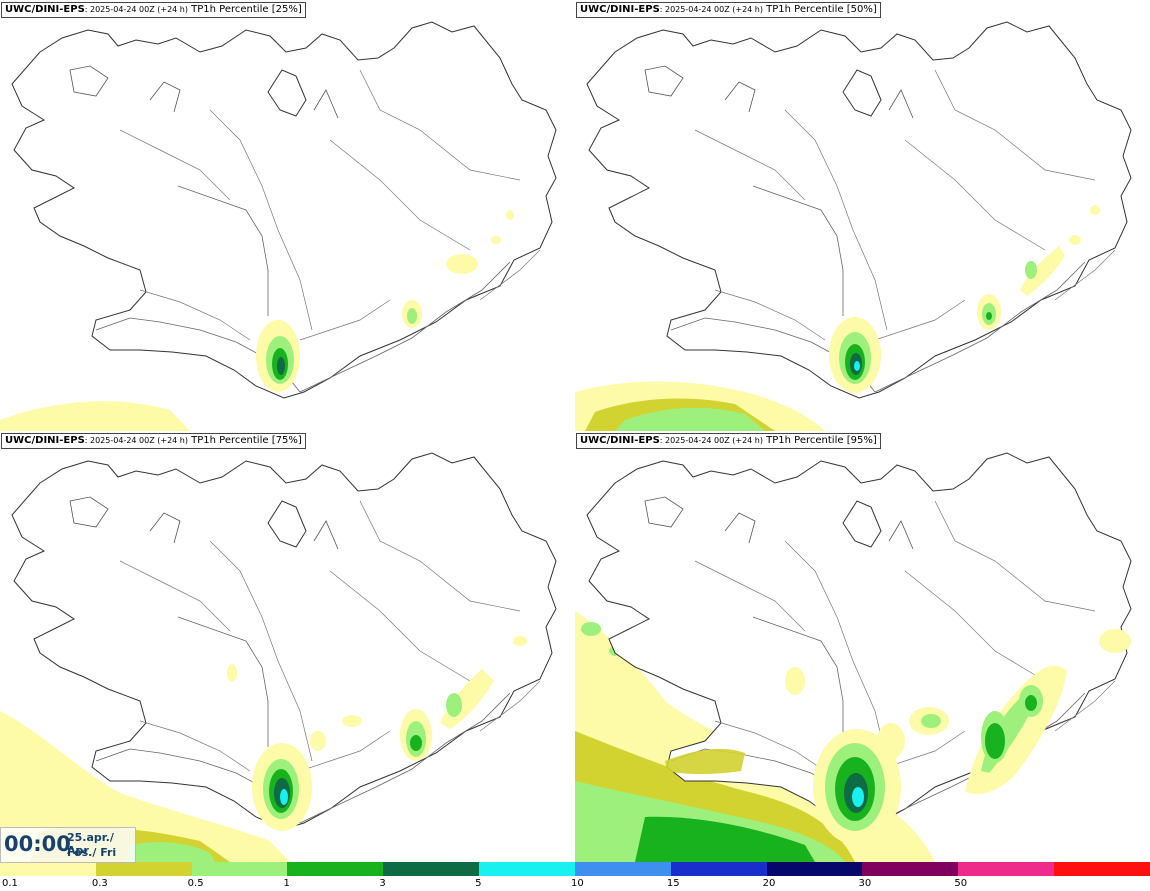 This screenshot has height=891, width=1150. What do you see at coordinates (865, 883) in the screenshot?
I see `legend-label: 30` at bounding box center [865, 883].